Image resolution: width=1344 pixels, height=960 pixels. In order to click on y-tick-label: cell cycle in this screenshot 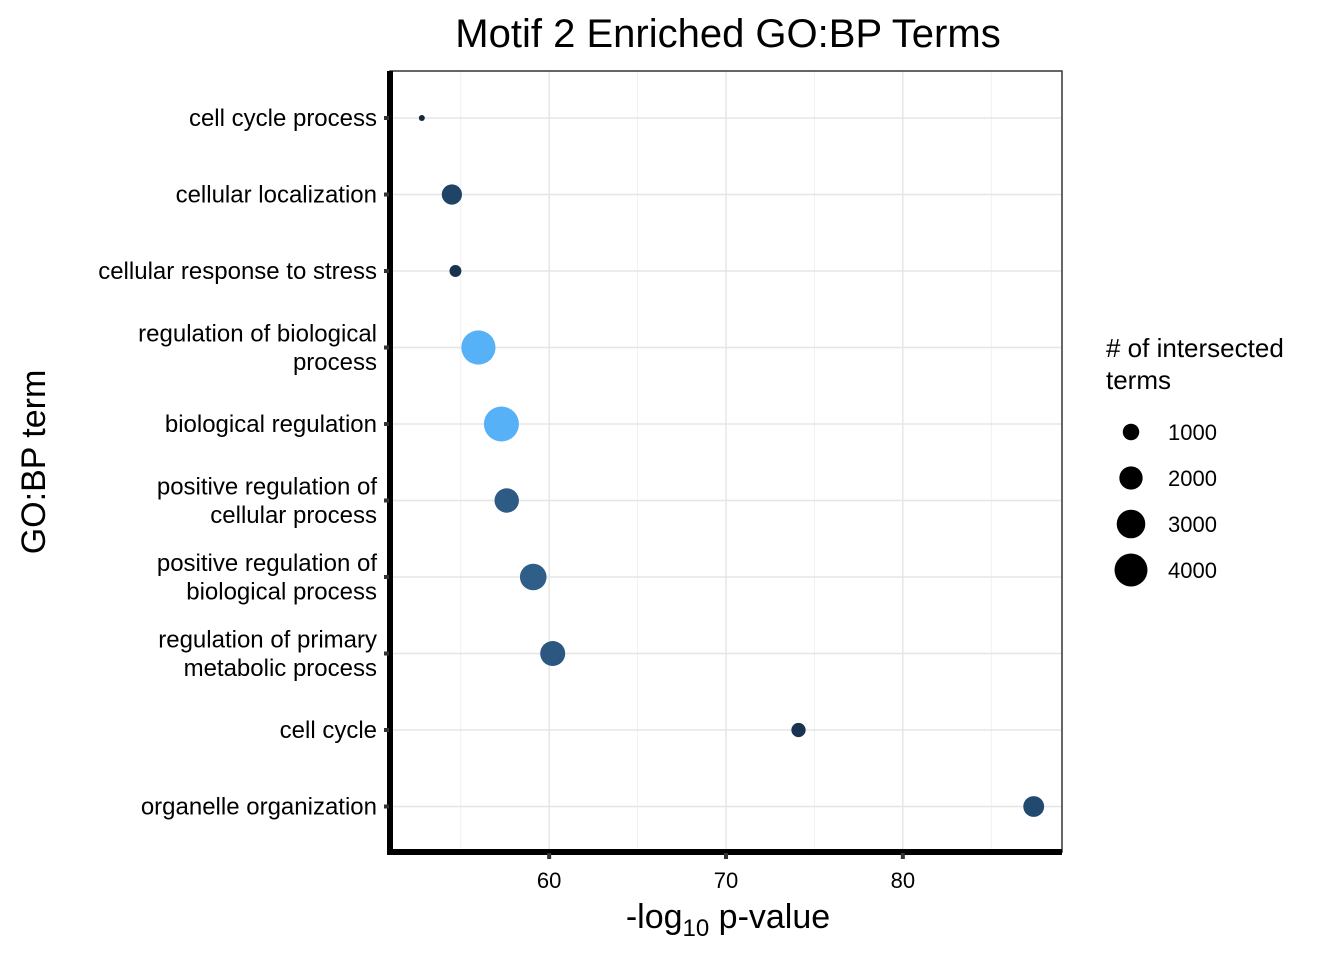, I will do `click(328, 730)`.